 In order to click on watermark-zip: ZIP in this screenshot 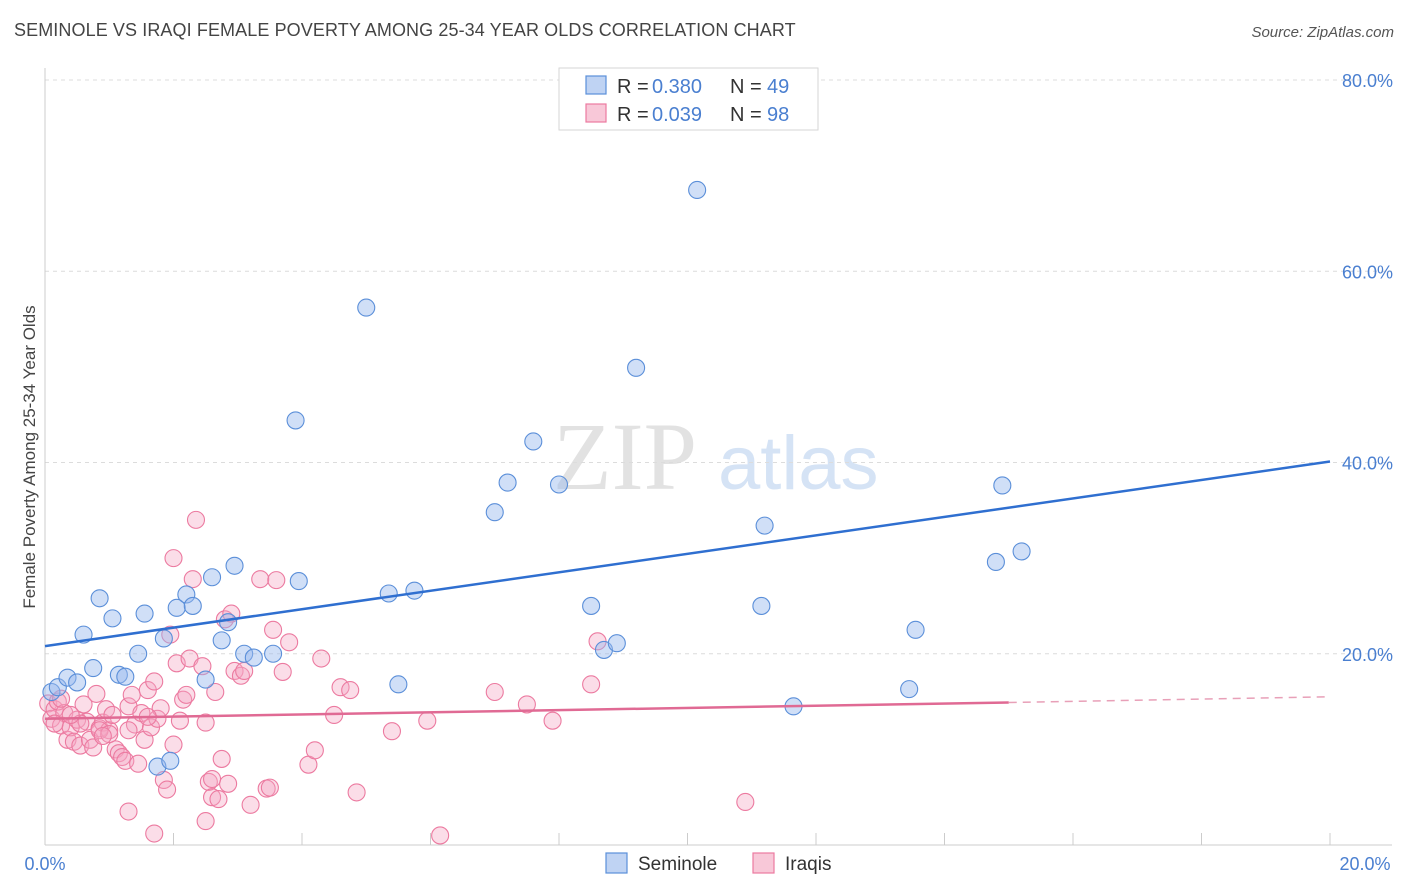, I will do `click(625, 456)`.